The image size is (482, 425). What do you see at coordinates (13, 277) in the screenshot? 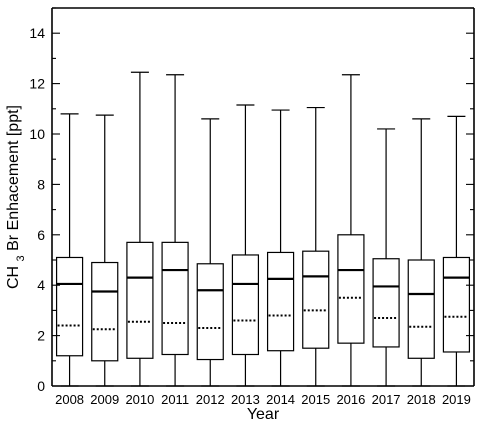
I see `y-axis-title-prefix: CH` at bounding box center [13, 277].